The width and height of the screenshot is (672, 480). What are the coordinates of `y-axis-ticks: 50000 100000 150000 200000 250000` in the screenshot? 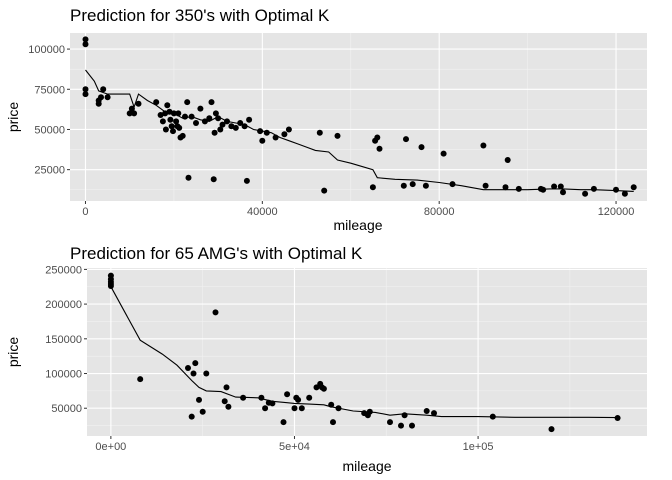 It's located at (66, 339).